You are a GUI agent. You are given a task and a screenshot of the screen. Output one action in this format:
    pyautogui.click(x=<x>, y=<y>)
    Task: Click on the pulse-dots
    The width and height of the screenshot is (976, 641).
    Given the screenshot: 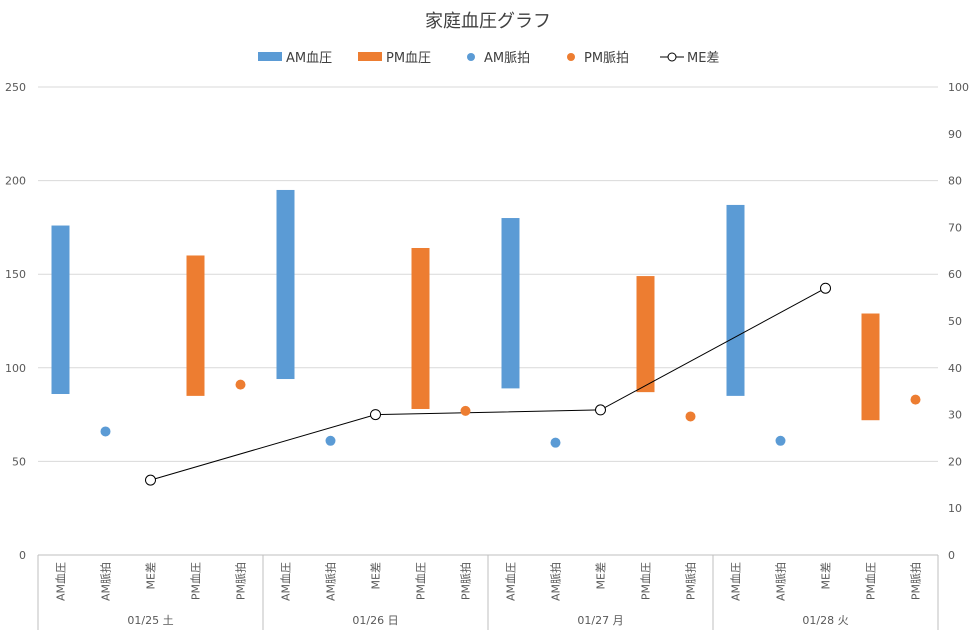 What is the action you would take?
    pyautogui.click(x=510, y=413)
    